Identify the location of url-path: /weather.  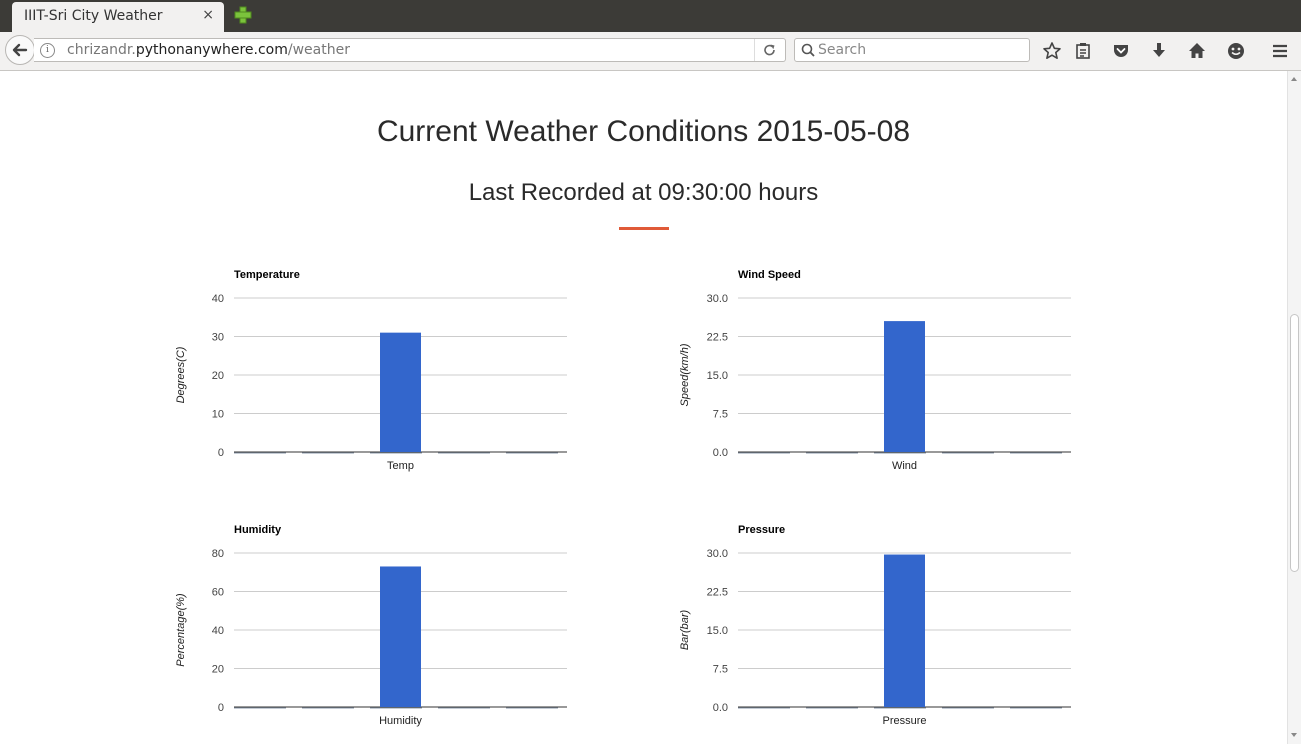
(318, 50).